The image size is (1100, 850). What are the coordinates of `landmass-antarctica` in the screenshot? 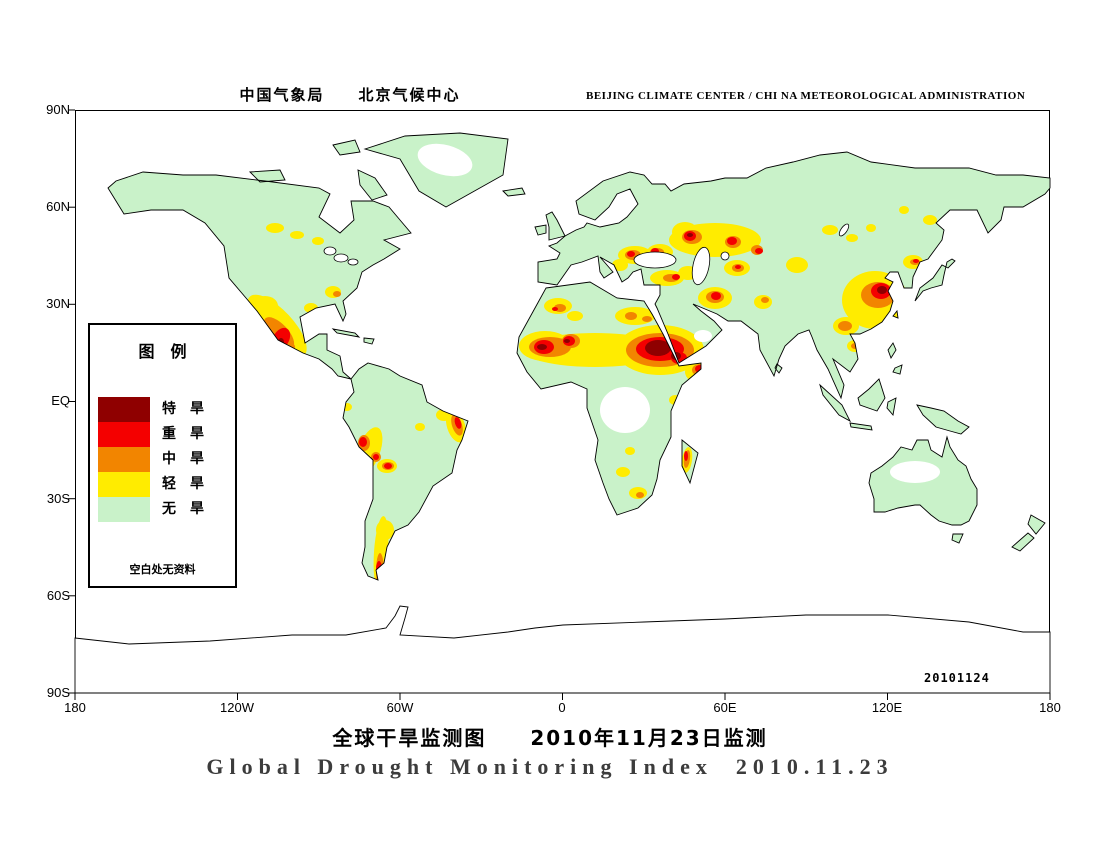 It's located at (562, 649).